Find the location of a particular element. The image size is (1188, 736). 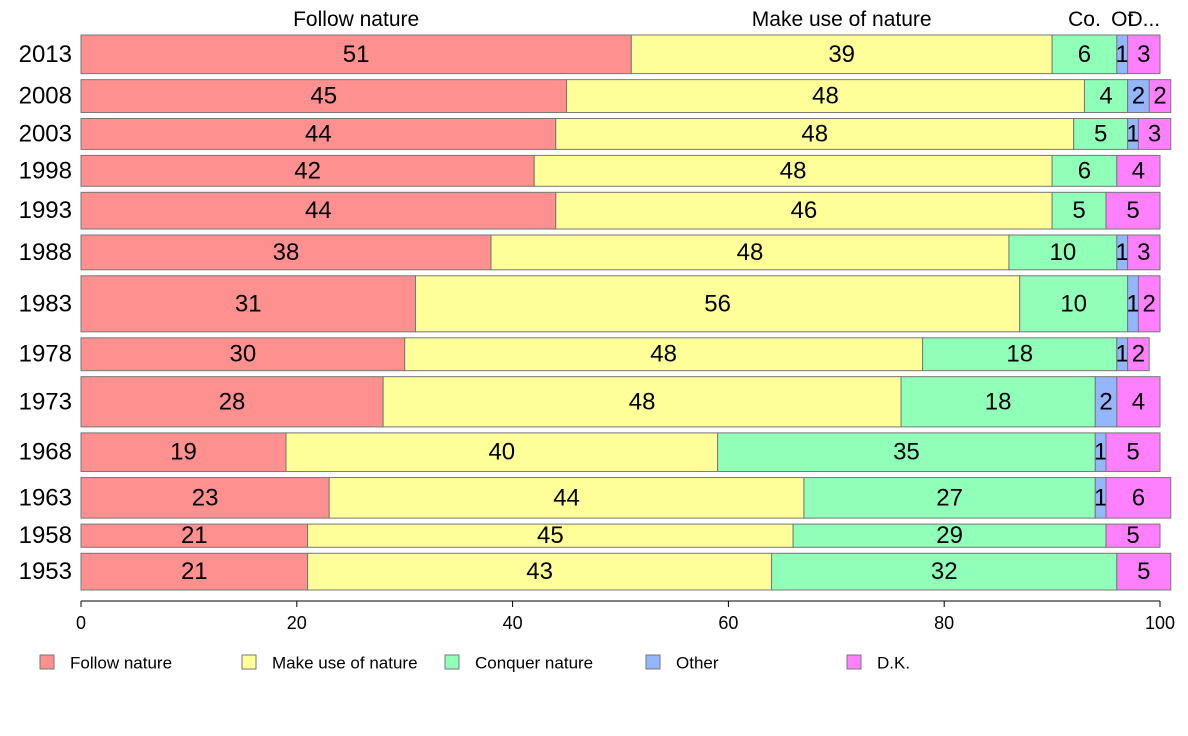

data-label: 2 is located at coordinates (1159, 96).